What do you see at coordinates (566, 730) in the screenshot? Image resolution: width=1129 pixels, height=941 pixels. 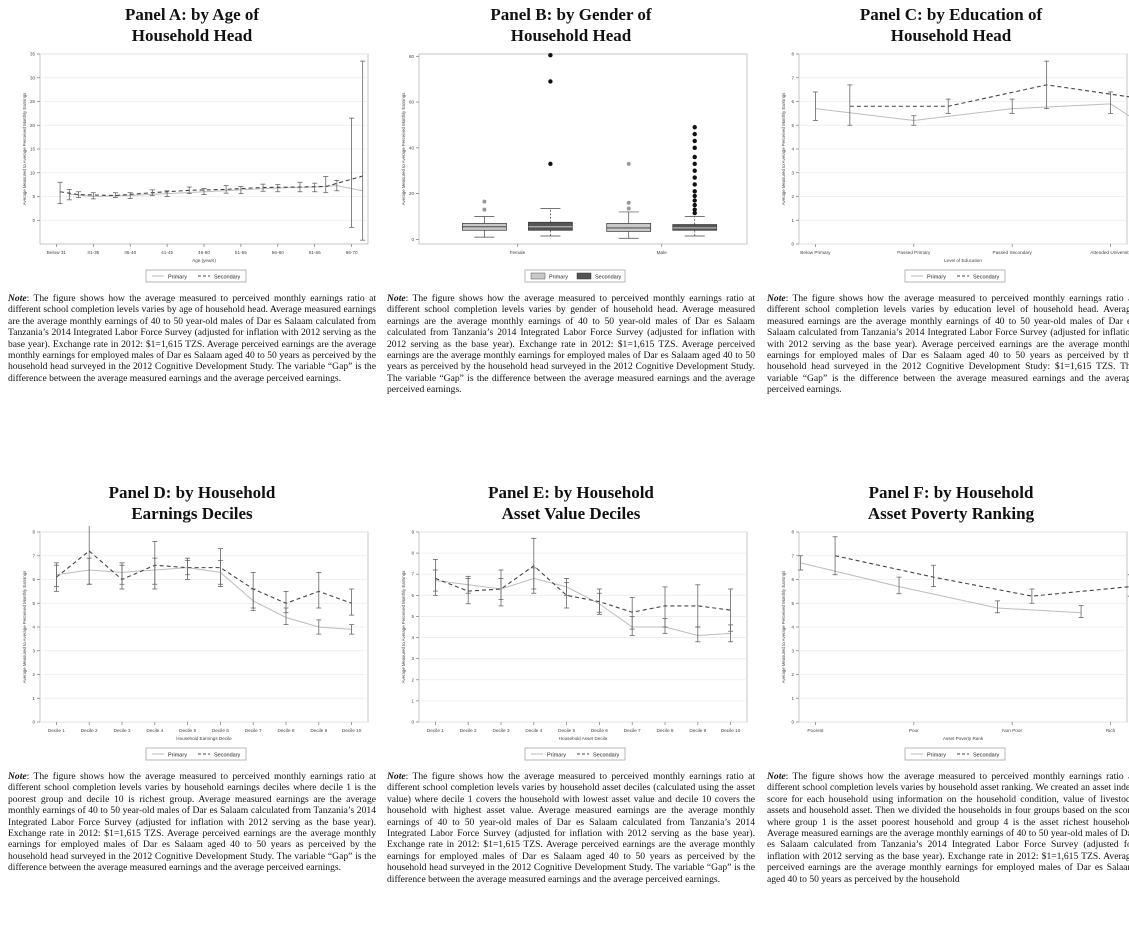 I see `x-tick-label: Decile 5` at bounding box center [566, 730].